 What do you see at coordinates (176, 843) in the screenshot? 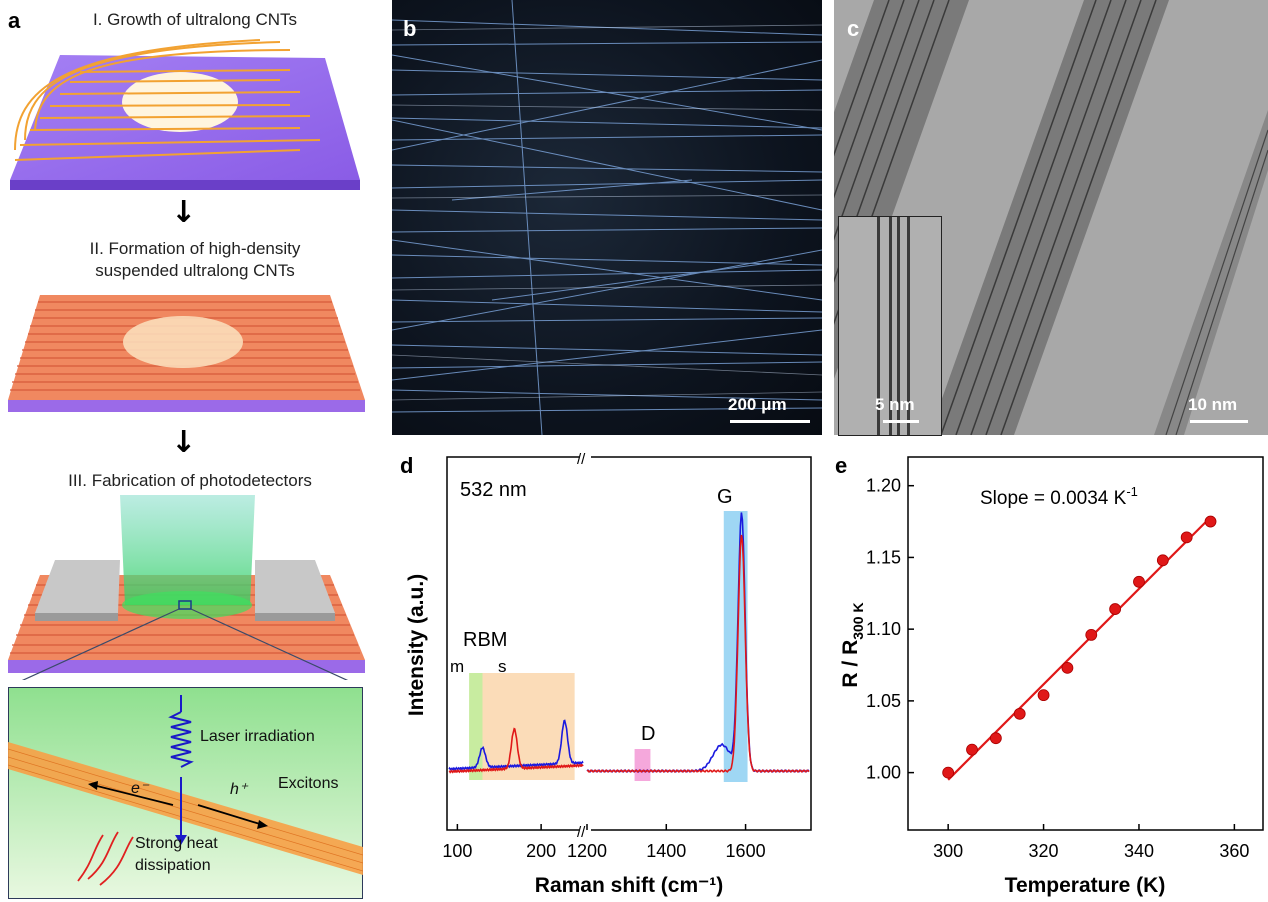
I see `heat-label-line1: Strong heat` at bounding box center [176, 843].